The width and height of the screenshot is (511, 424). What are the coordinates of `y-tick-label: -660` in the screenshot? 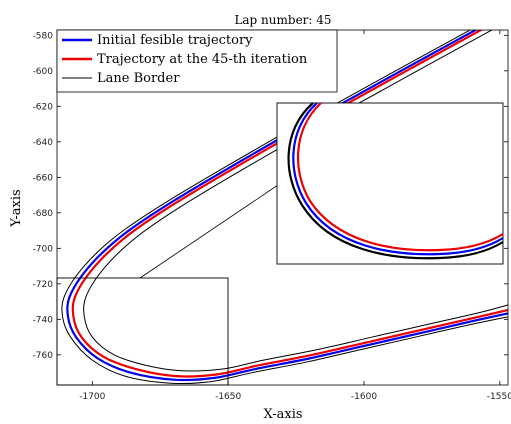 It's located at (43, 178).